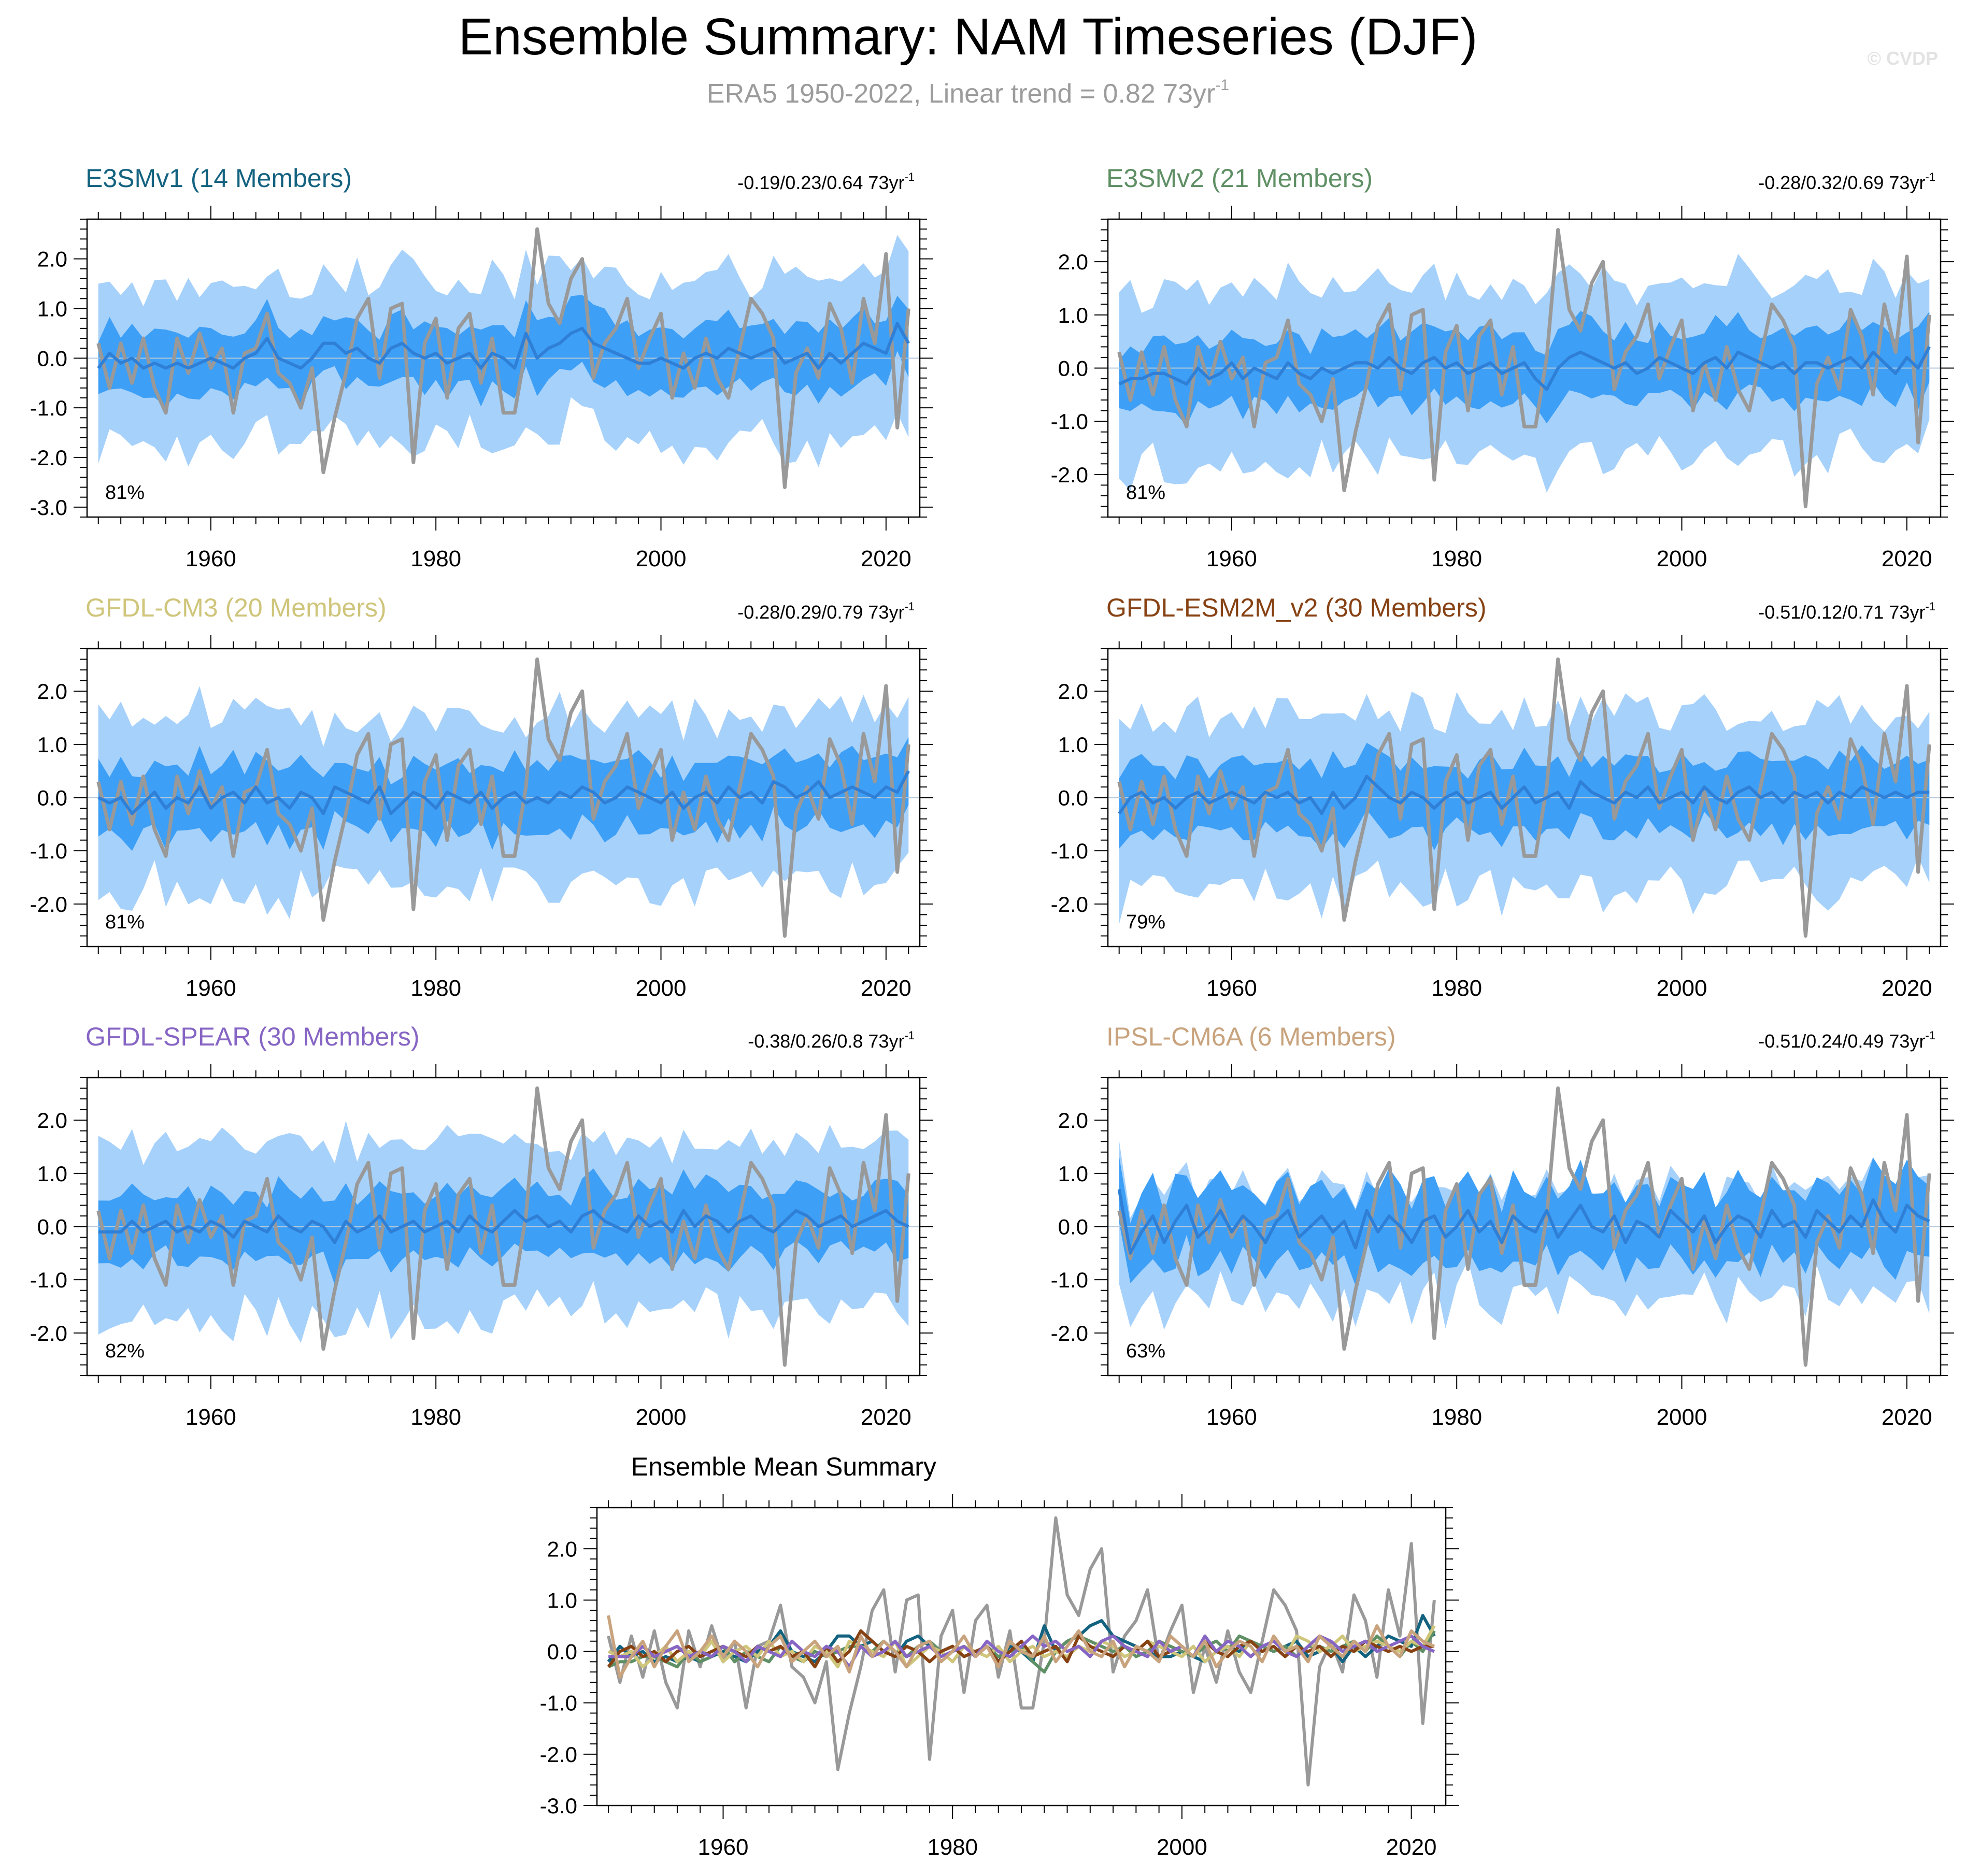 This screenshot has width=1966, height=1876. What do you see at coordinates (961, 94) in the screenshot?
I see `figure-subtitle-main: ERA5 1950-2022, Linear trend = 0.82 73yr` at bounding box center [961, 94].